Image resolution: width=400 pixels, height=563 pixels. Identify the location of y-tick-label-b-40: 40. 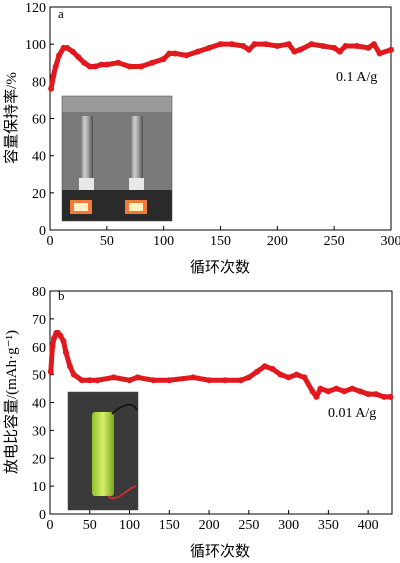
(39, 404).